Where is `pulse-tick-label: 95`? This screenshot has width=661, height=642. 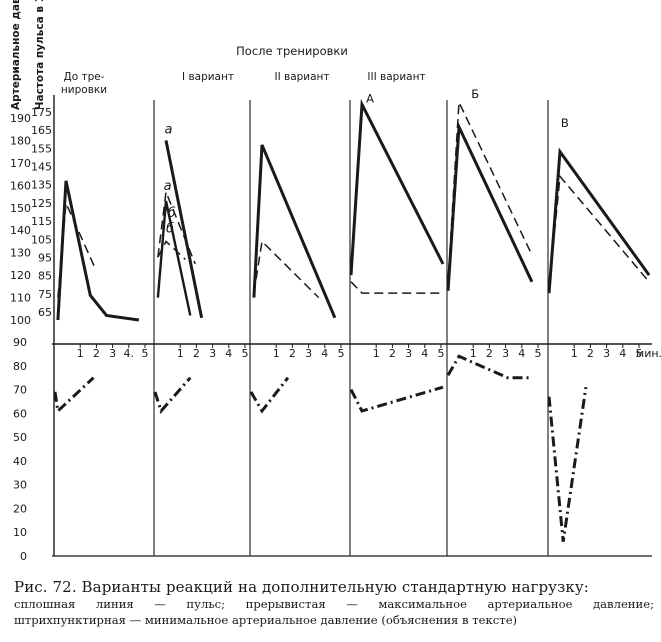 pulse-tick-label: 95 is located at coordinates (45, 257).